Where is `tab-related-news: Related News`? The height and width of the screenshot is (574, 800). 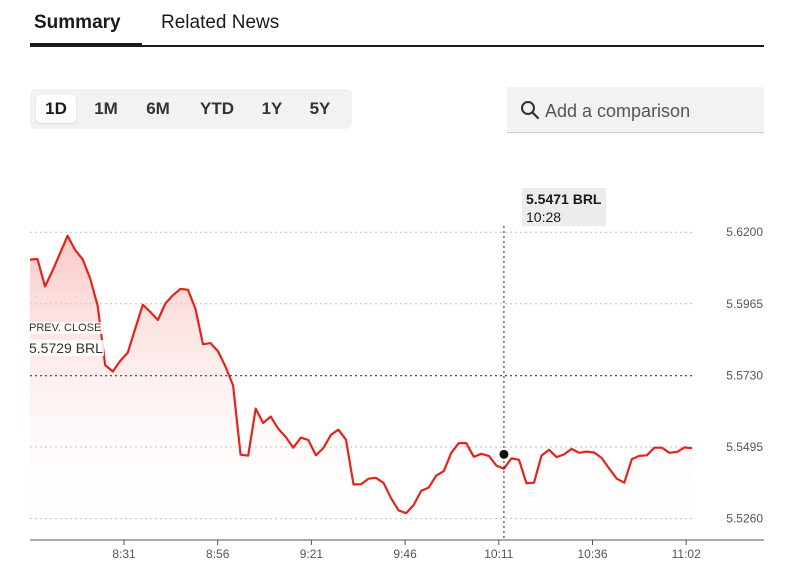 tab-related-news: Related News is located at coordinates (220, 22).